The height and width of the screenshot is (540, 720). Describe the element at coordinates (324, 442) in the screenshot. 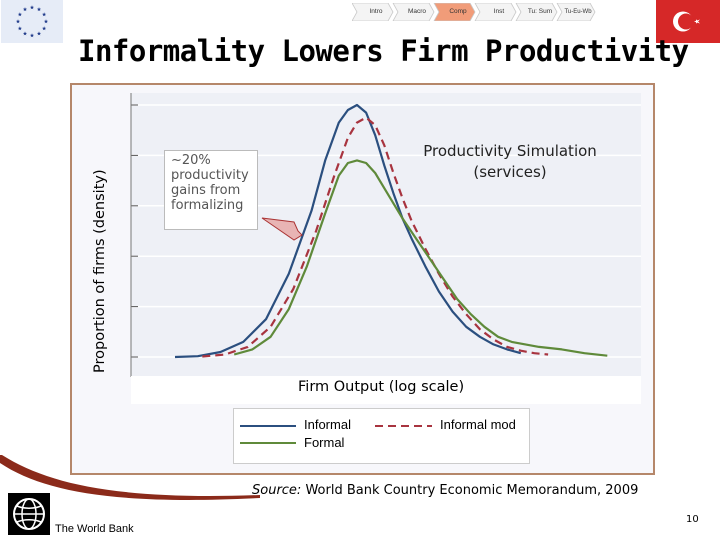

I see `legend-label-formal: Formal` at that location.